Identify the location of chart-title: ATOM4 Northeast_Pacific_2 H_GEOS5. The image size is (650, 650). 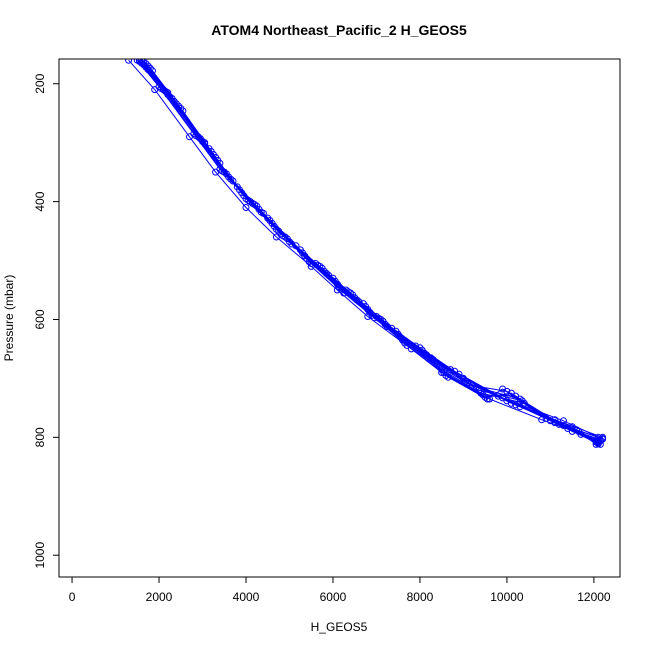
(339, 30).